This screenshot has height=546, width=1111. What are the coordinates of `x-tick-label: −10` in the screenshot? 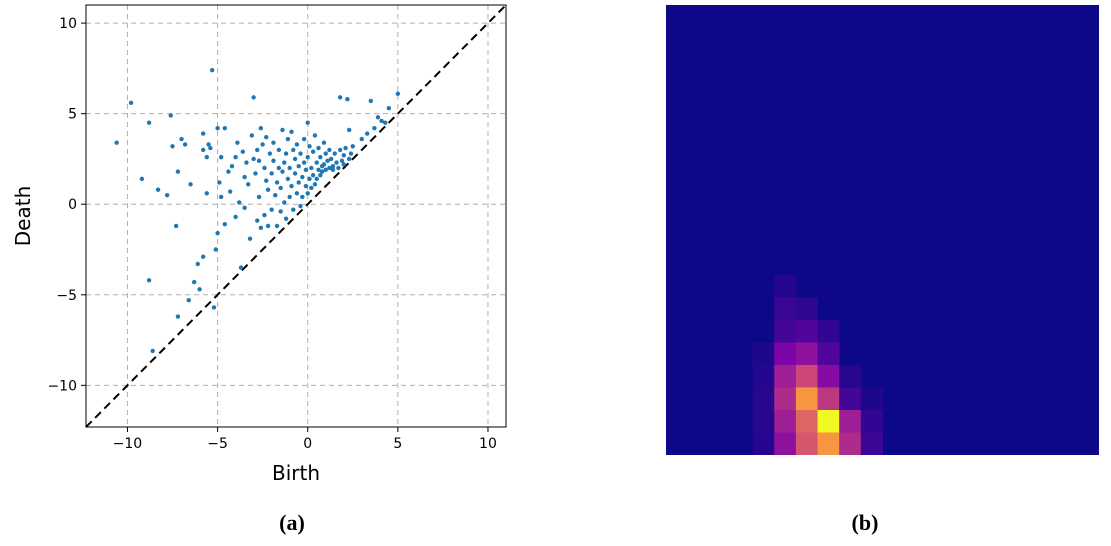 It's located at (128, 444).